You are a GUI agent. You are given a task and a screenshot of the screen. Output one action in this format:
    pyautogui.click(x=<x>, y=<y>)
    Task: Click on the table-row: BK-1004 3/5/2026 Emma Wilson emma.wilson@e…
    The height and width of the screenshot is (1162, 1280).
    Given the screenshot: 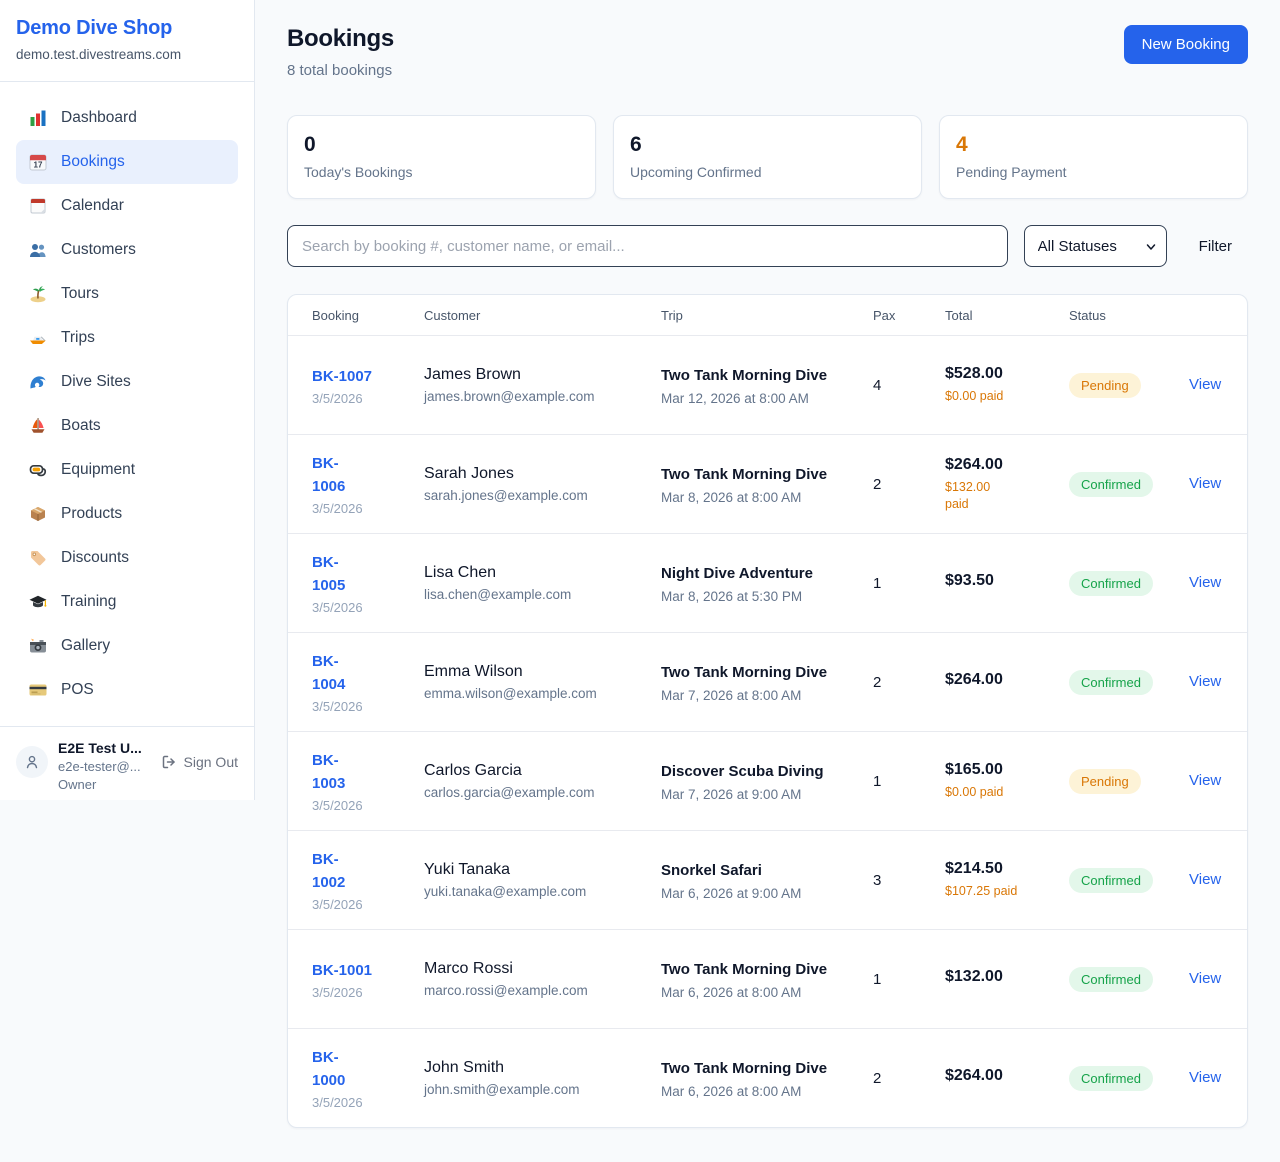 What is the action you would take?
    pyautogui.click(x=767, y=681)
    